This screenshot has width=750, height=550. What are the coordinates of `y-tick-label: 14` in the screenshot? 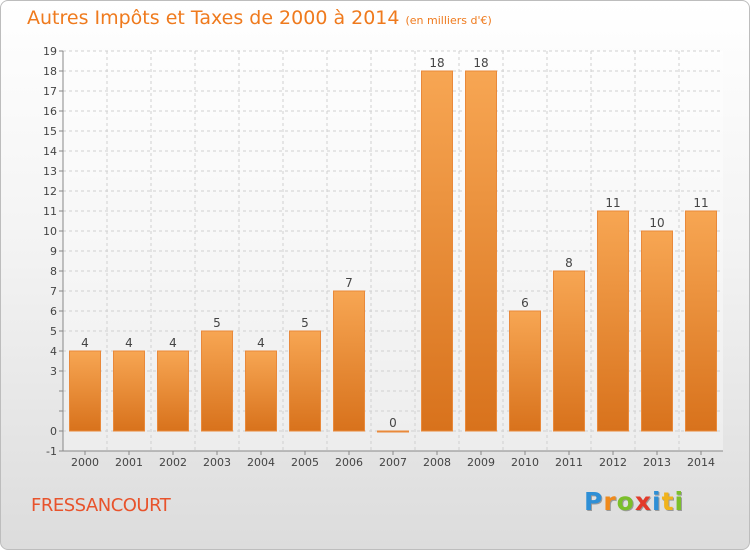 It's located at (50, 151).